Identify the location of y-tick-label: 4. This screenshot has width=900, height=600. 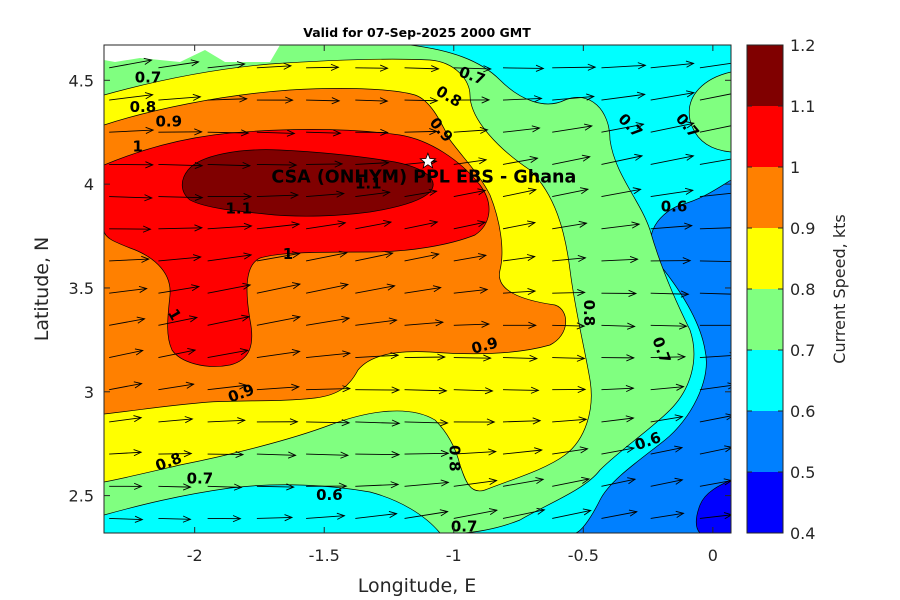
(89, 184).